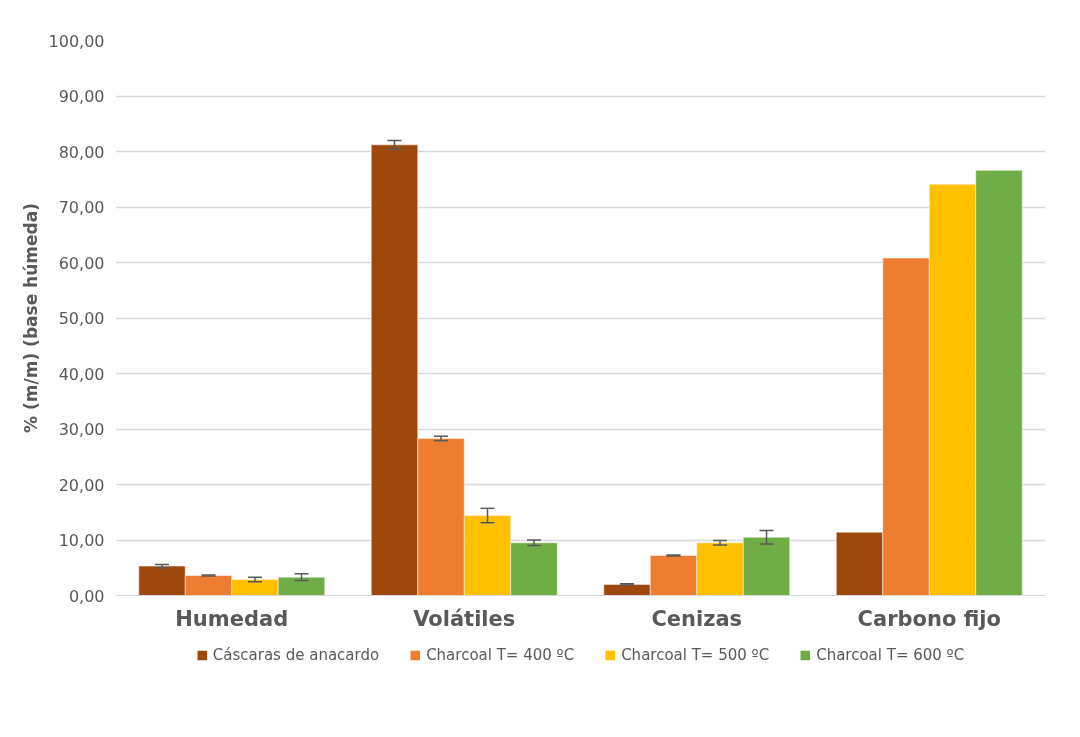  I want to click on y-tick-label: 60,00, so click(81, 263).